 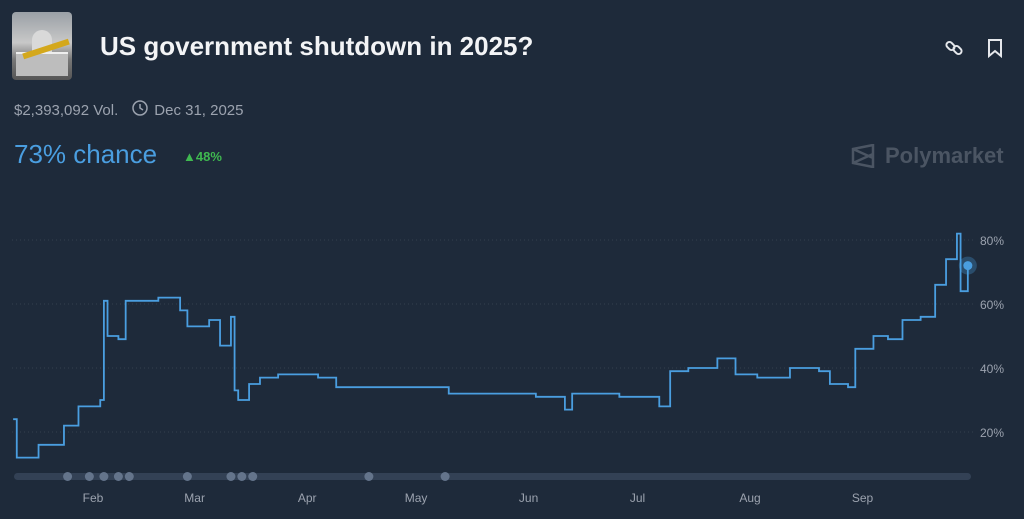 What do you see at coordinates (992, 241) in the screenshot?
I see `y-tick-label: 80%` at bounding box center [992, 241].